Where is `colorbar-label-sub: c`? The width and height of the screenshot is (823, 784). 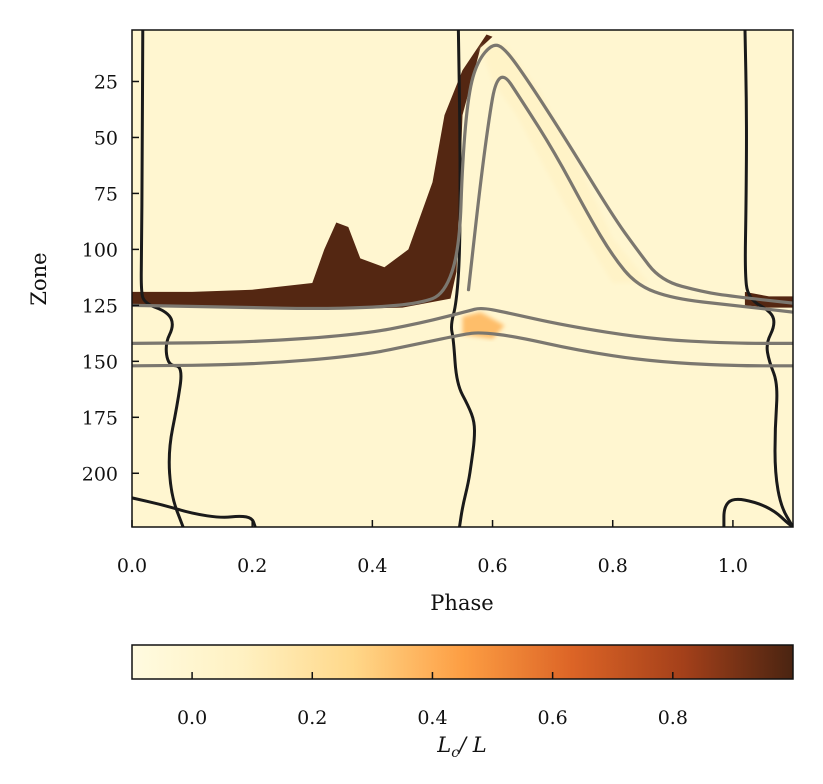 colorbar-label-sub: c is located at coordinates (455, 753).